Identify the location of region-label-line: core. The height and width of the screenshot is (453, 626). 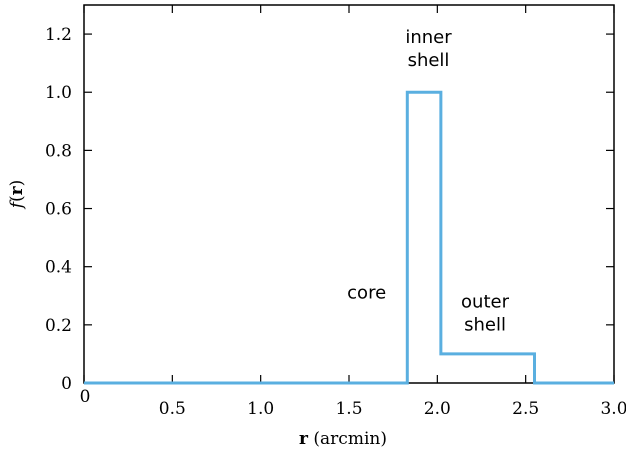
(366, 293).